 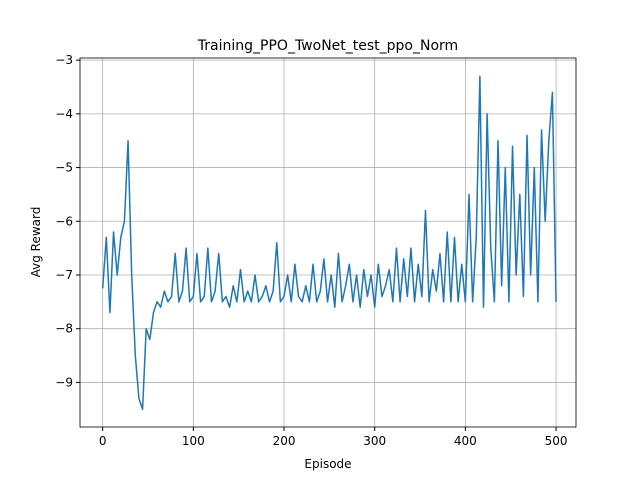 What do you see at coordinates (103, 441) in the screenshot?
I see `x-tick-label: 0` at bounding box center [103, 441].